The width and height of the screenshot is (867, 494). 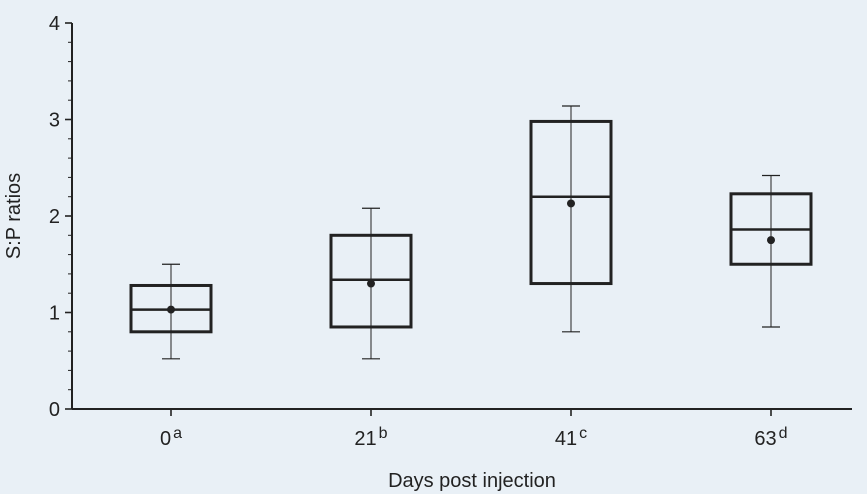 What do you see at coordinates (165, 439) in the screenshot?
I see `x-tick-value: 0` at bounding box center [165, 439].